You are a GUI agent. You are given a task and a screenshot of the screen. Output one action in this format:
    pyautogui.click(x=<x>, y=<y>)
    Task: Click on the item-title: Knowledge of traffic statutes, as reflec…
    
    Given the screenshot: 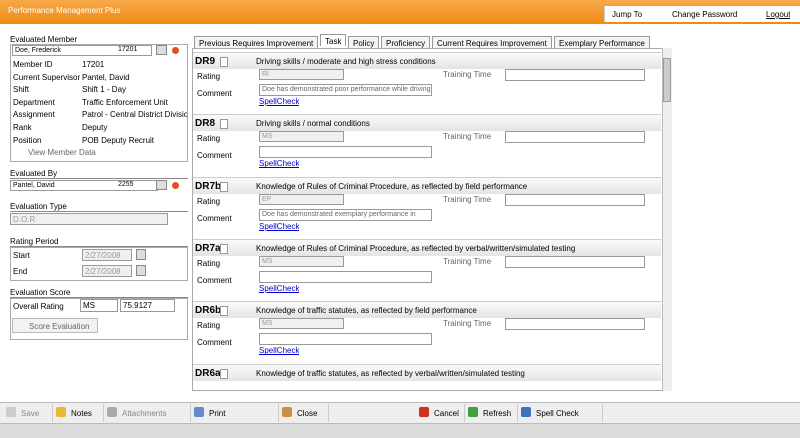 What is the action you would take?
    pyautogui.click(x=366, y=311)
    